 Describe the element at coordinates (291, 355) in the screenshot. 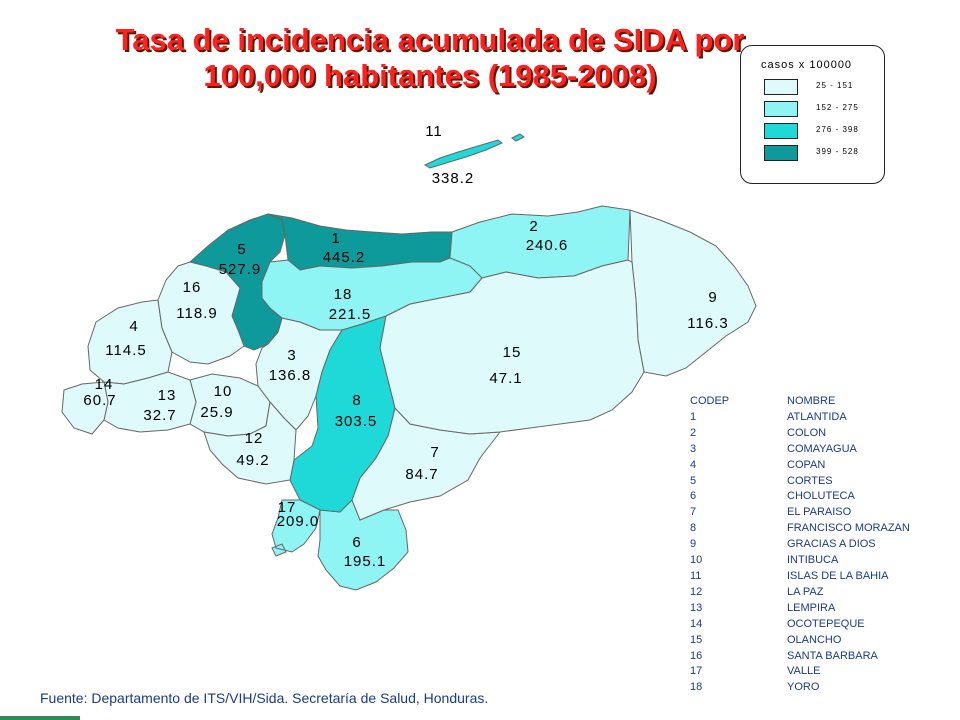

I see `department-code-label: 3` at that location.